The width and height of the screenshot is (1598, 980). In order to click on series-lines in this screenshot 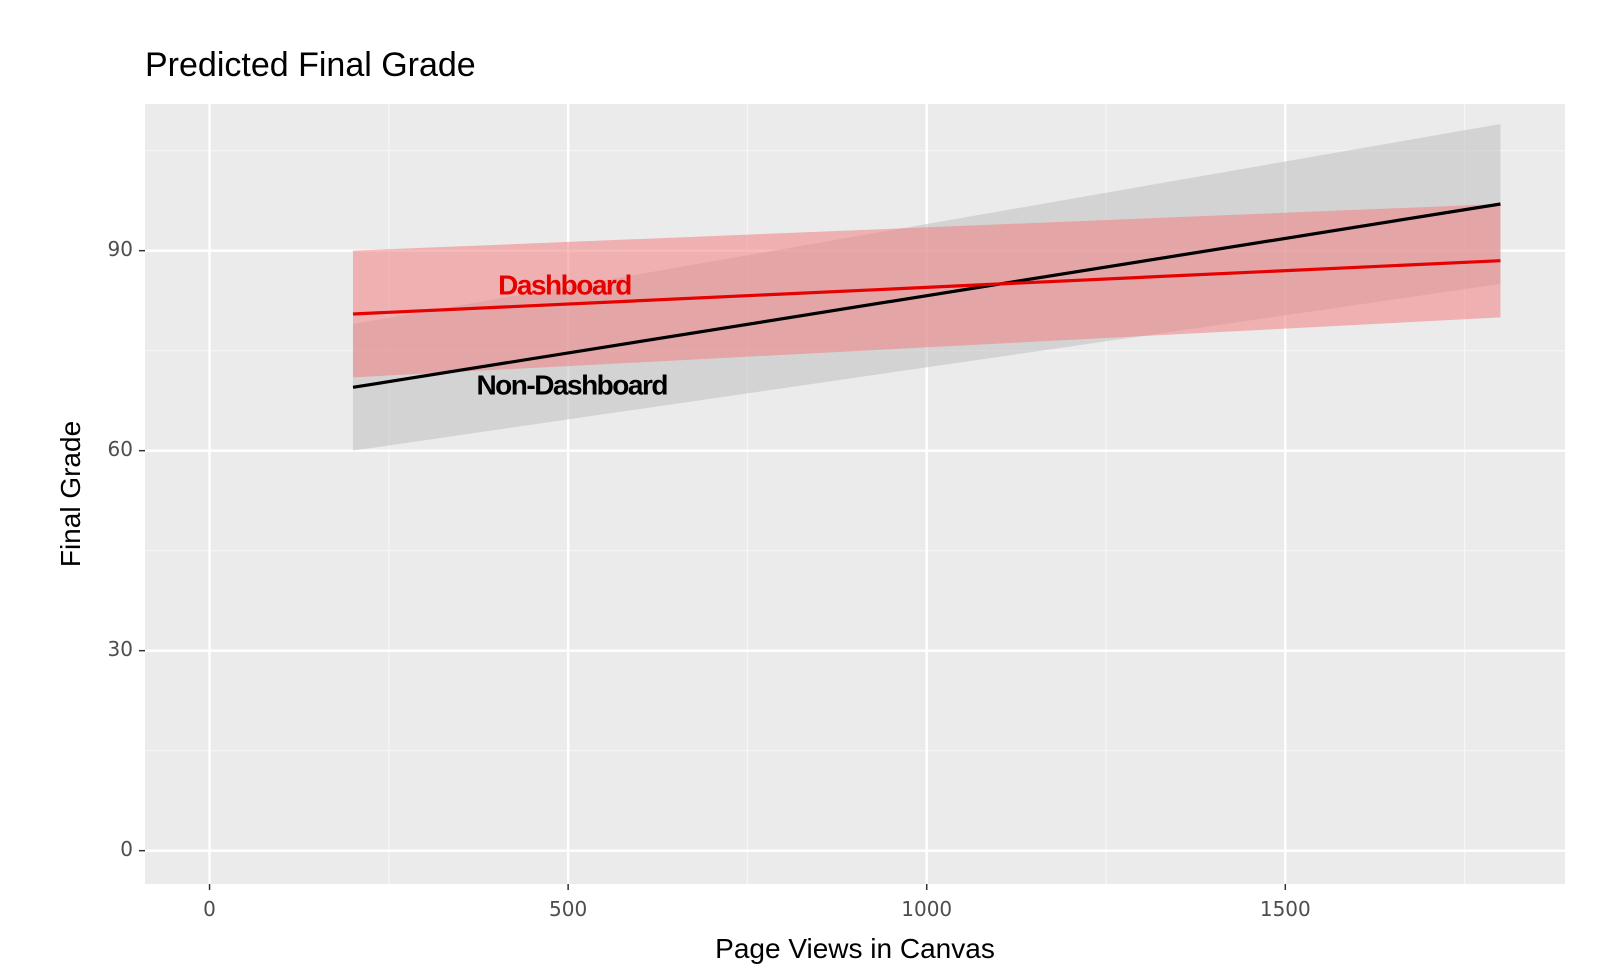, I will do `click(926, 295)`.